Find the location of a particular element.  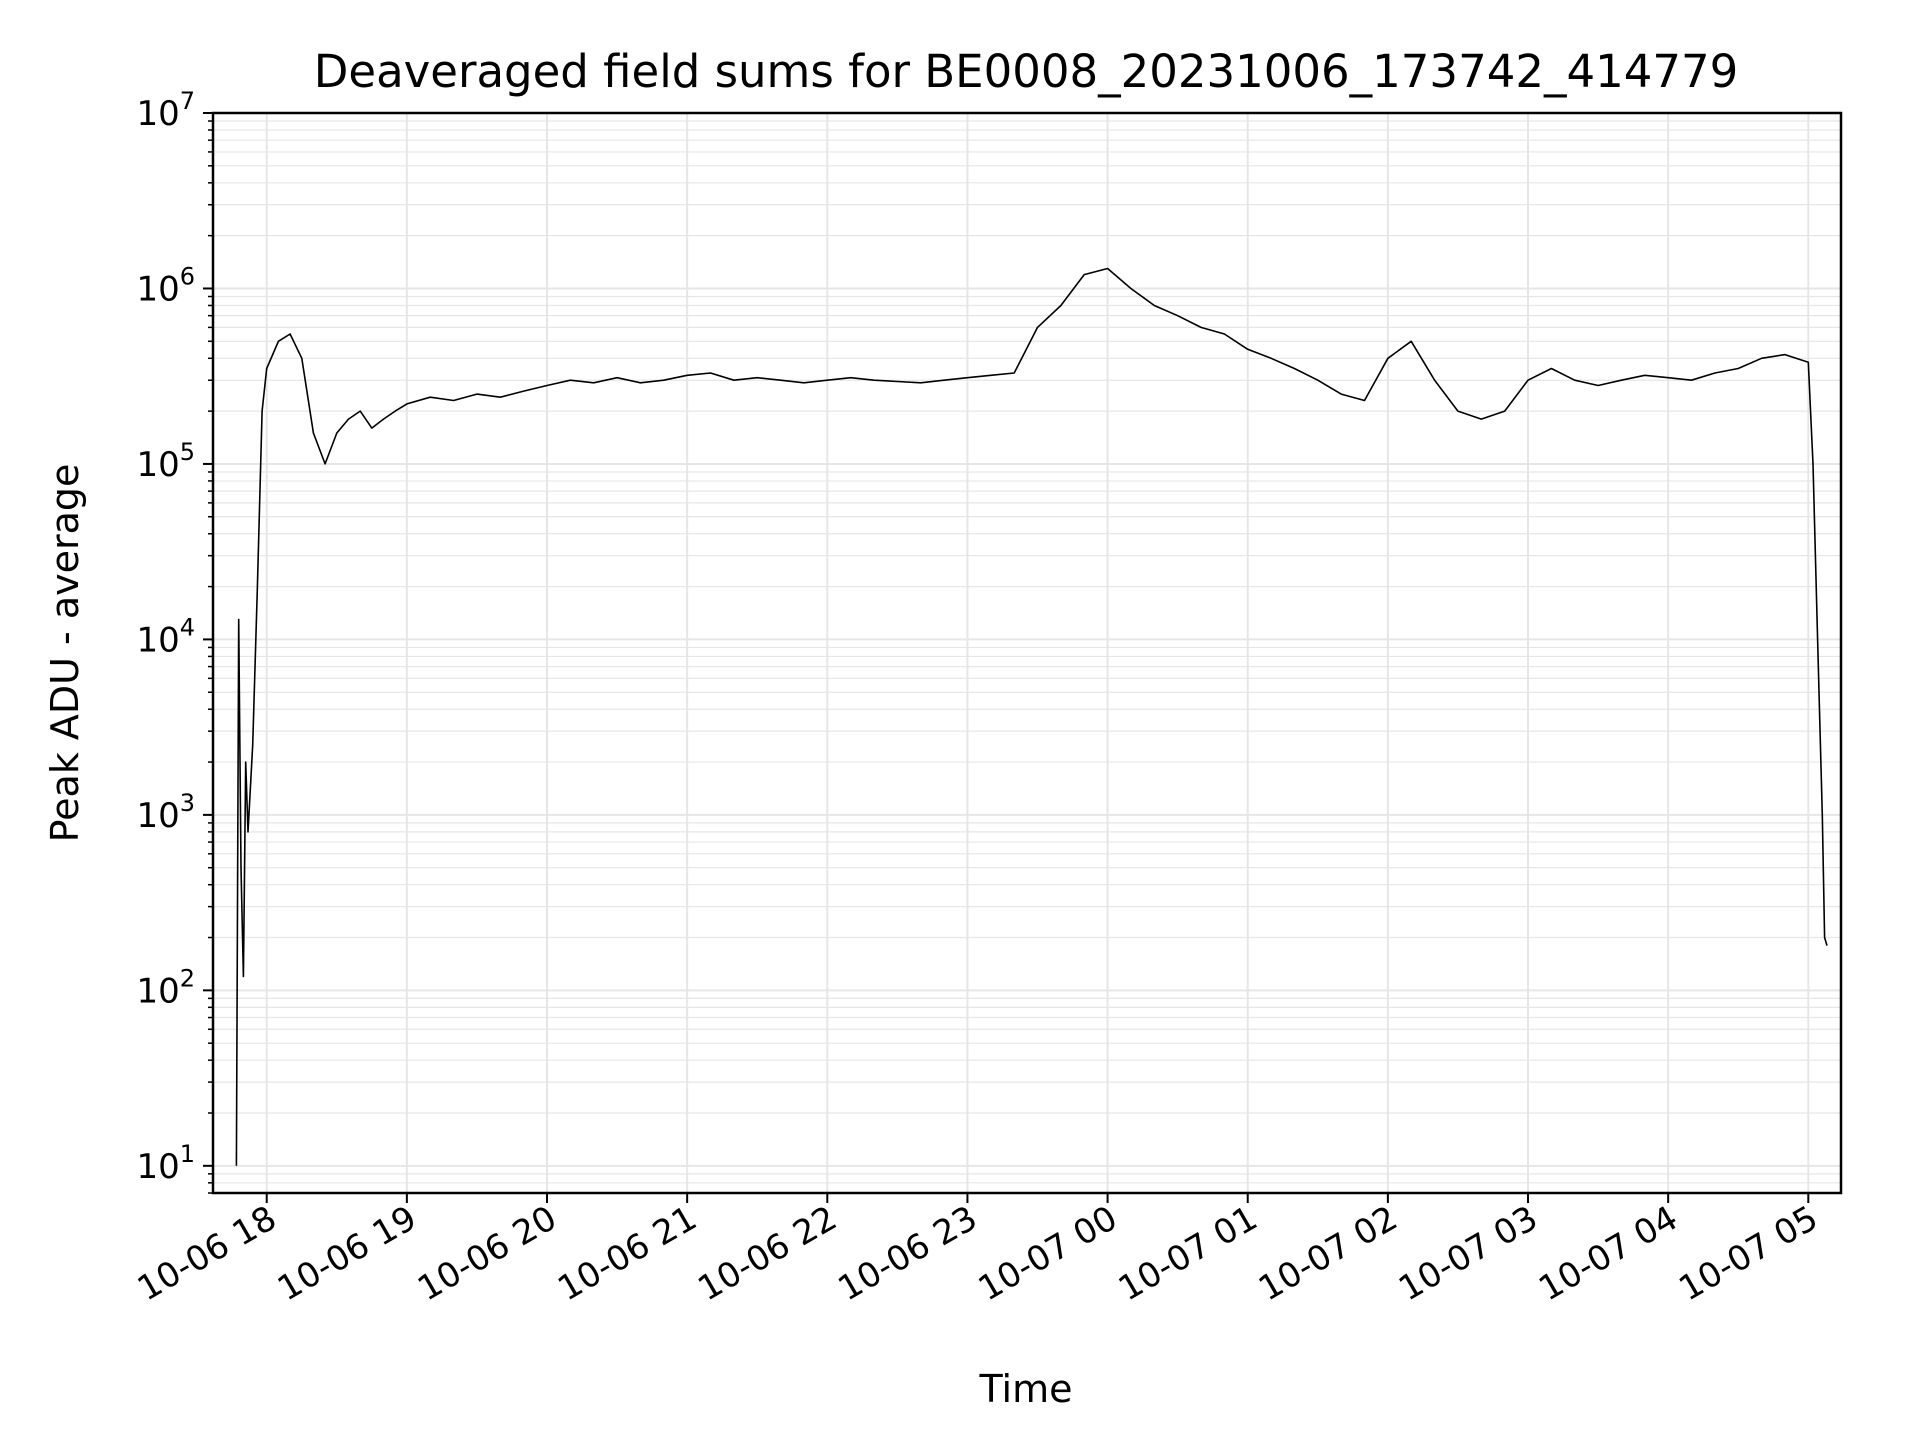

y-tick-label: 10⁶ is located at coordinates (165, 285).